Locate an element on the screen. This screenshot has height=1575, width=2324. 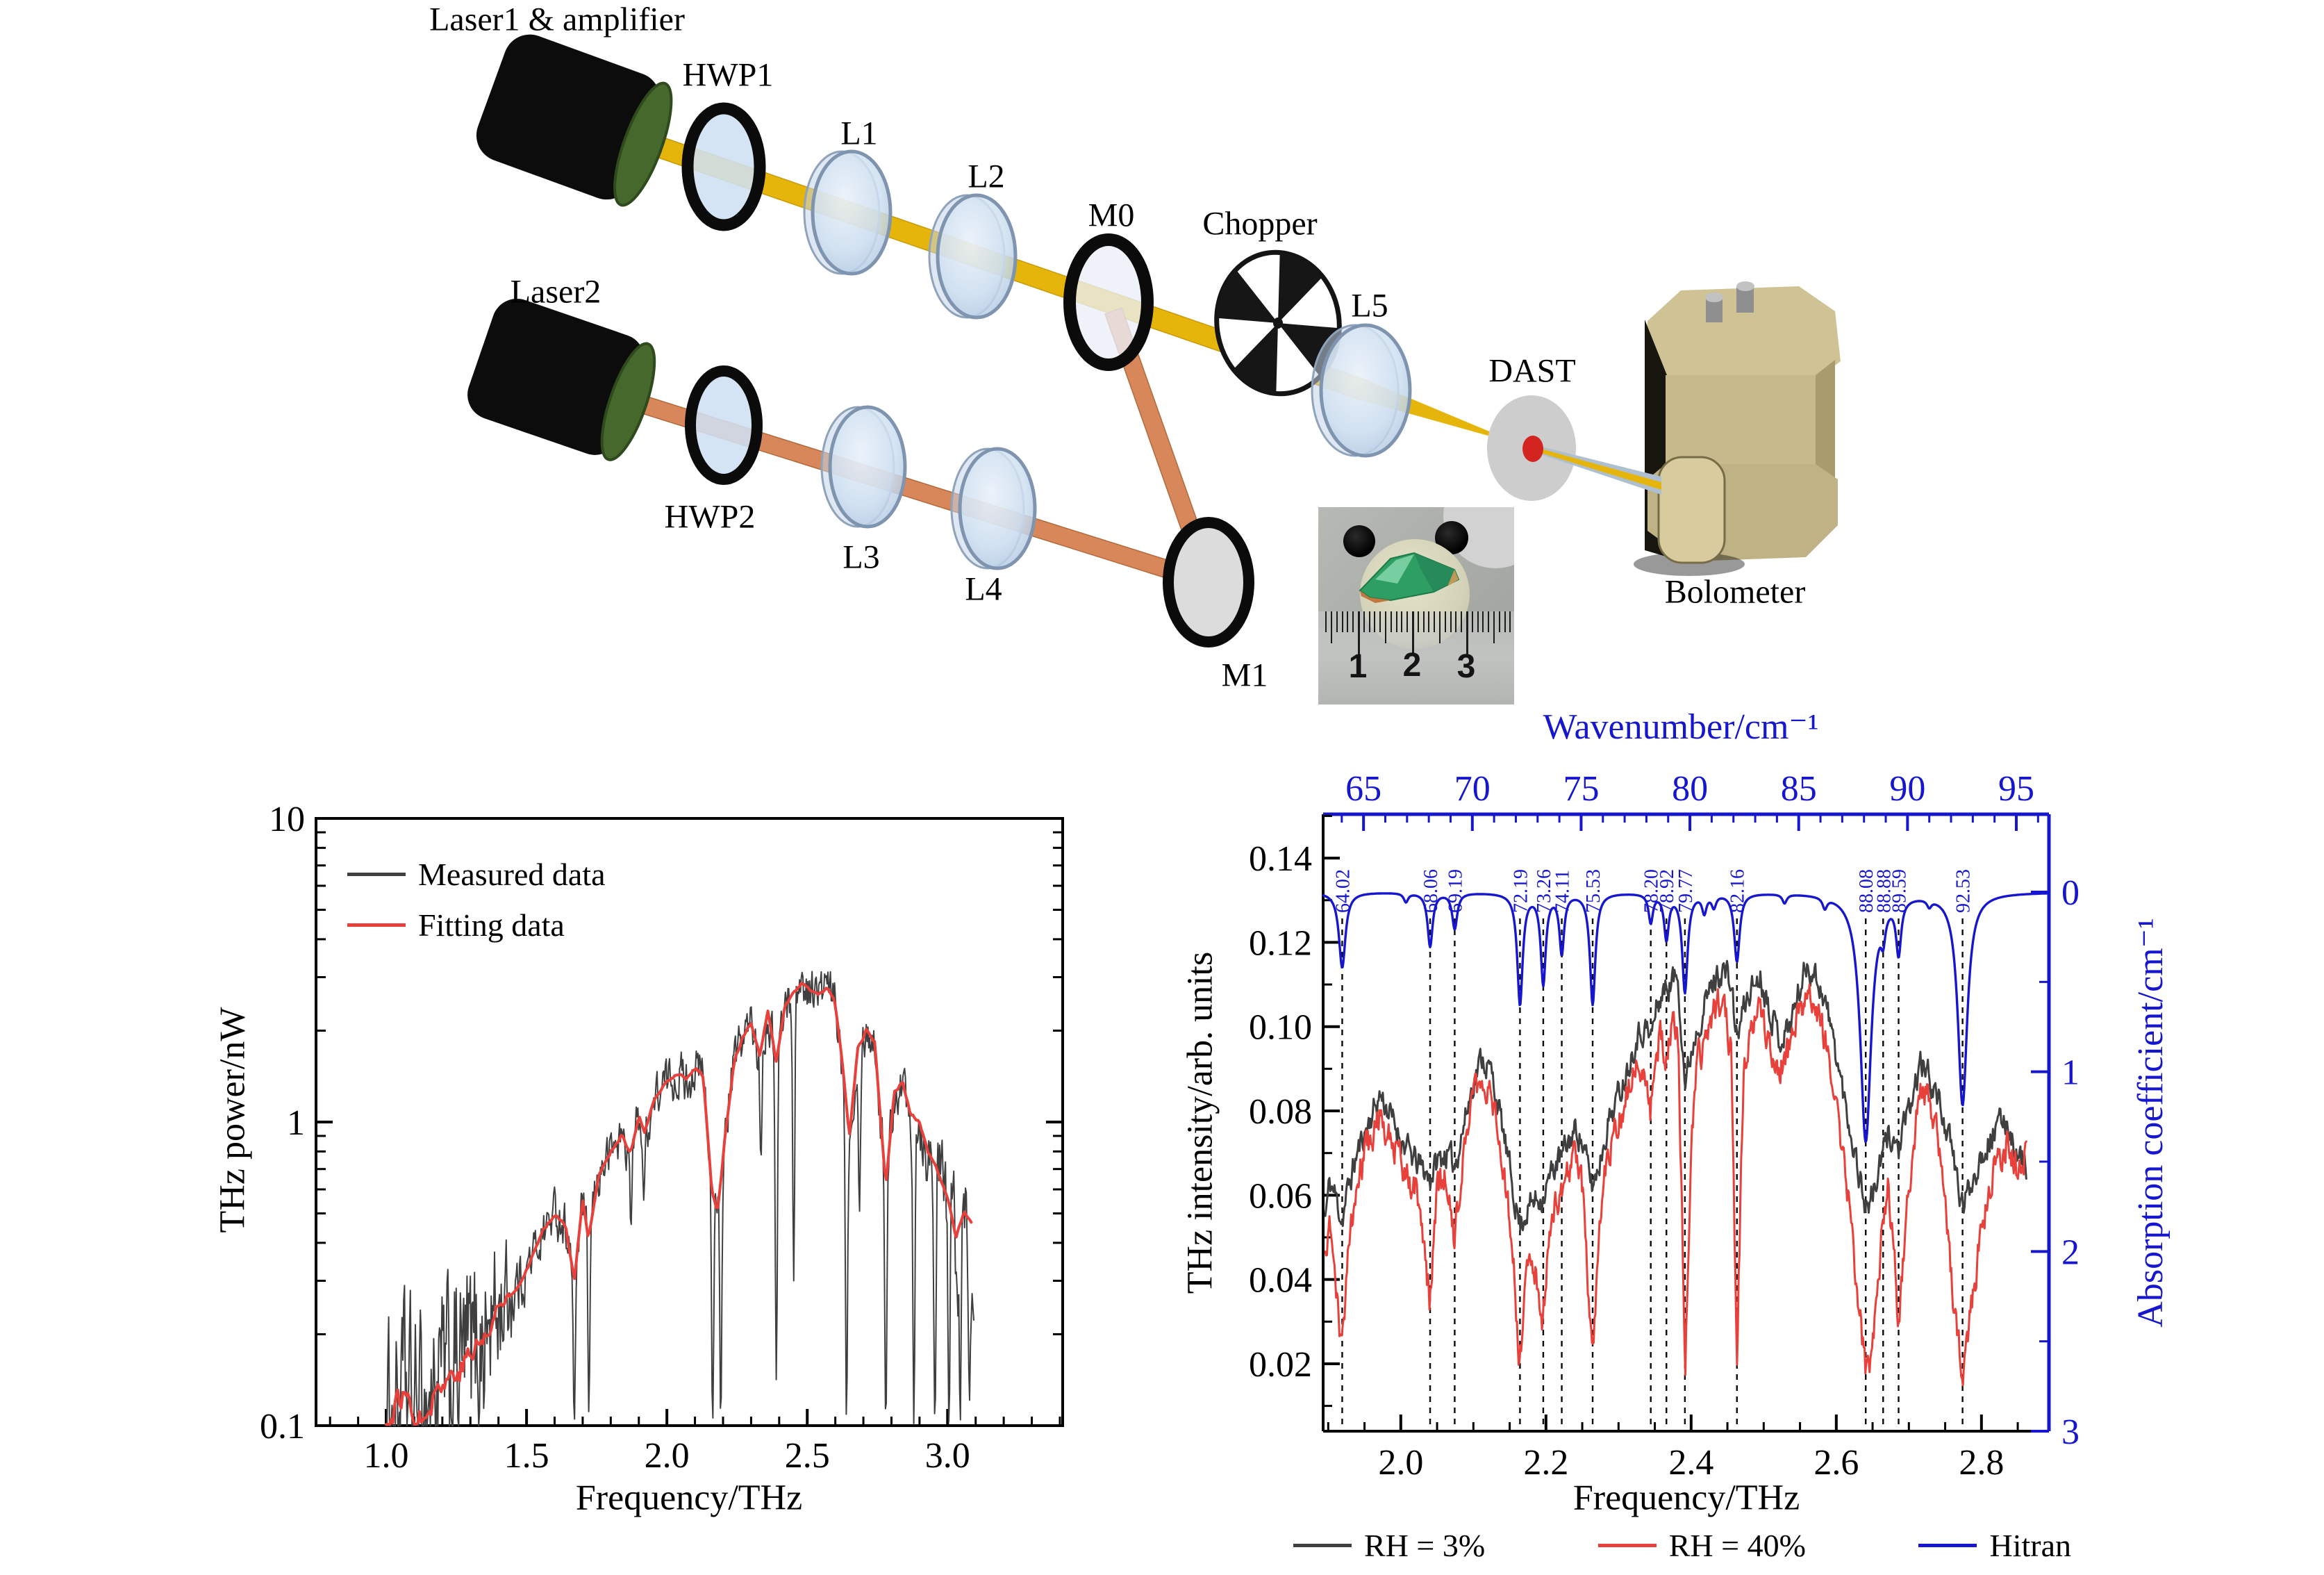
label-hwp2: HWP2 is located at coordinates (710, 517).